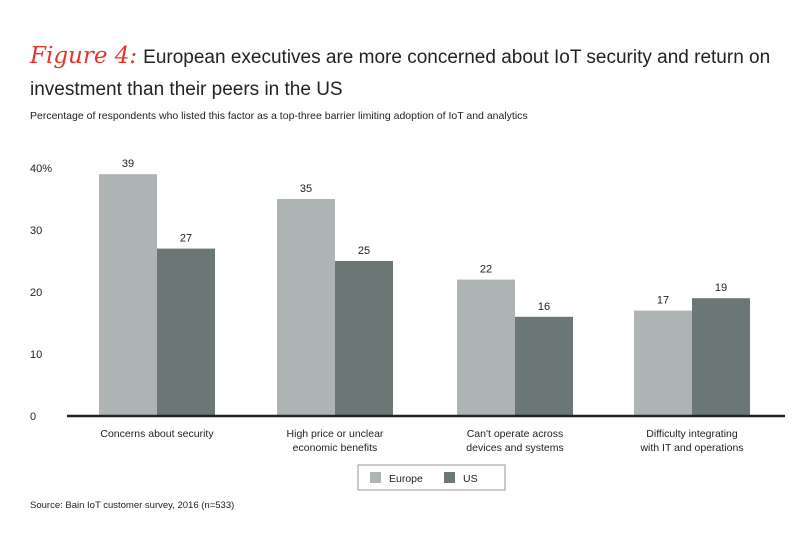 This screenshot has height=543, width=800. I want to click on data-label: 19, so click(721, 288).